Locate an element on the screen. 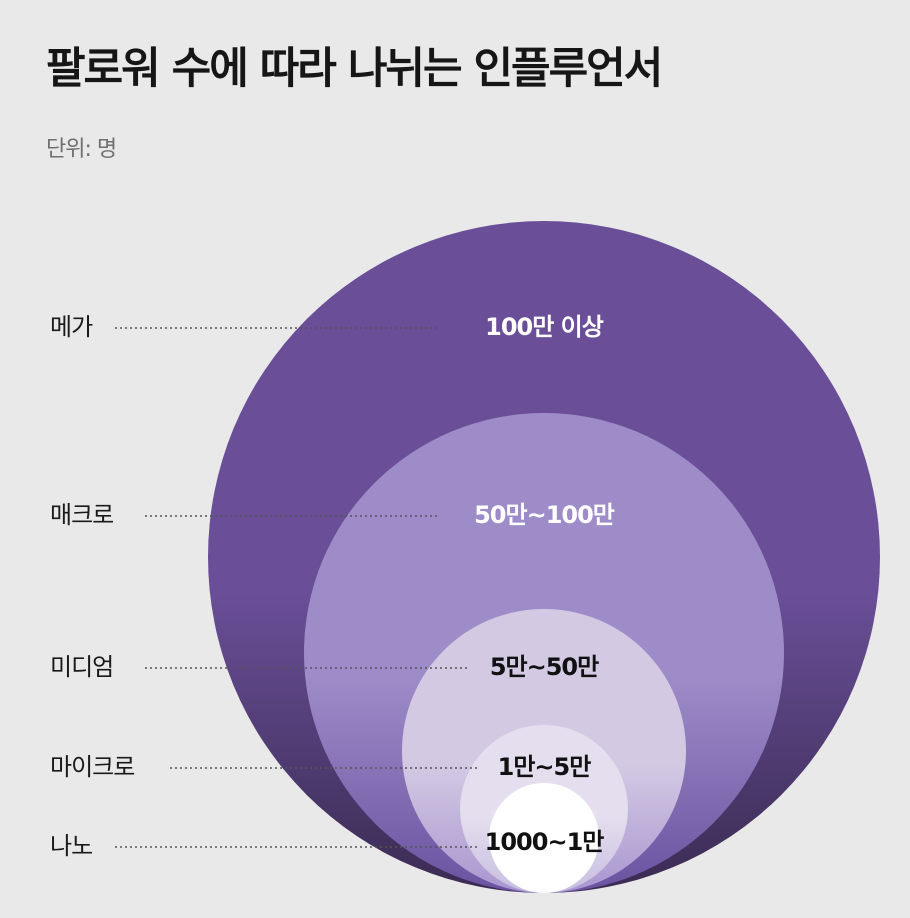 This screenshot has width=910, height=918. tier-range-3: 1만~5만 is located at coordinates (545, 767).